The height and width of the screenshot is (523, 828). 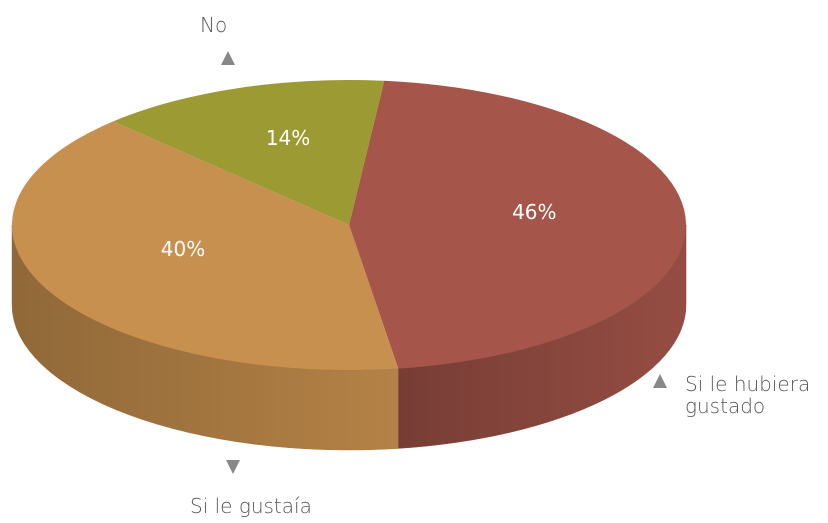 I want to click on pie-slice, so click(x=249, y=152).